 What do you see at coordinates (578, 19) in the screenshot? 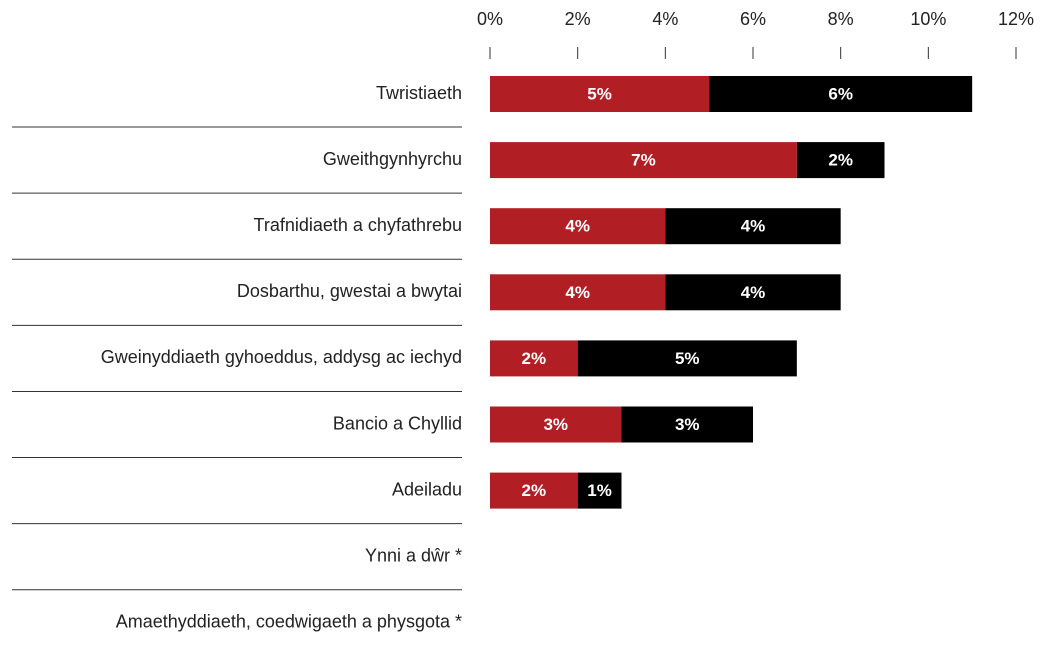
I see `x-tick-label: 2%` at bounding box center [578, 19].